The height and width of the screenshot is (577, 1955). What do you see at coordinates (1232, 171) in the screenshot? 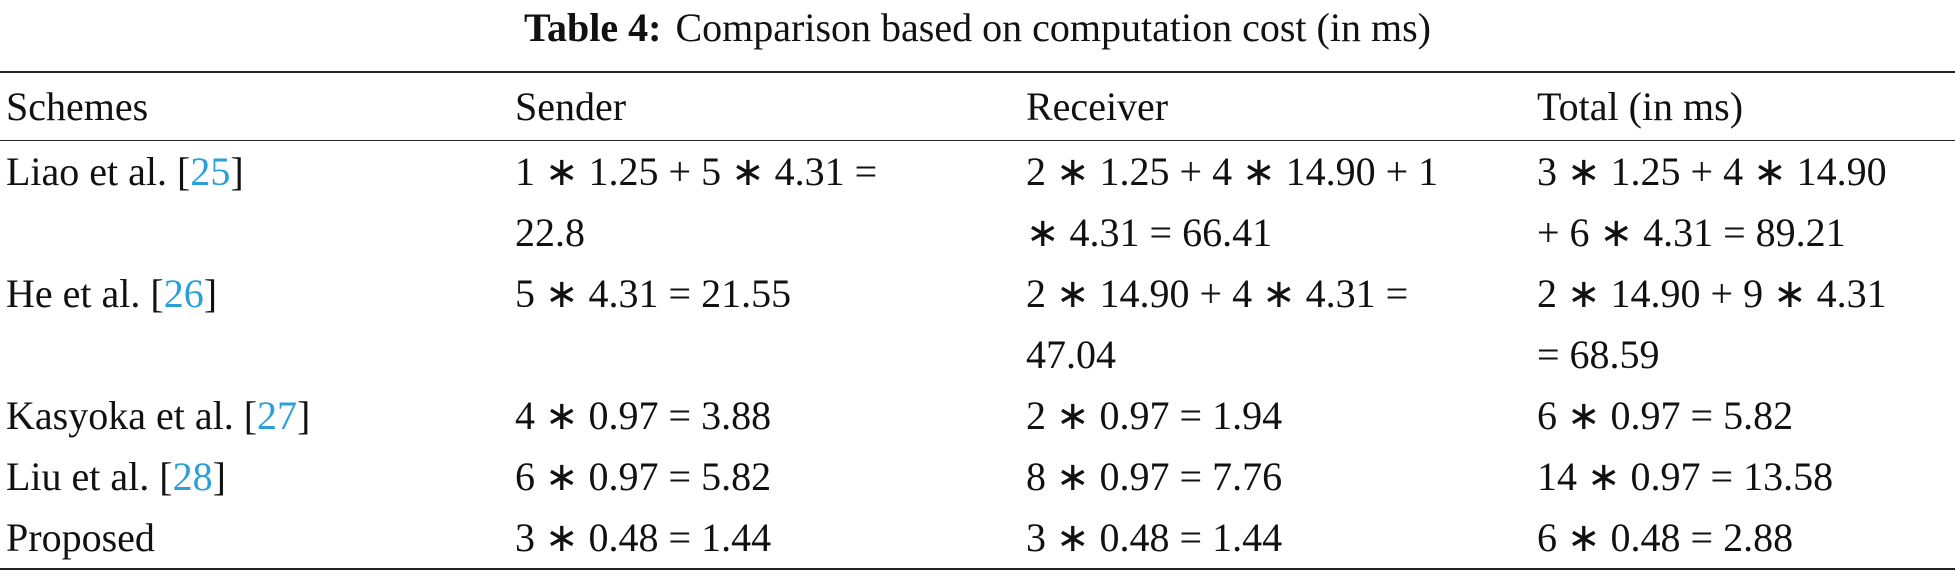
I see `cell-line: 2 ∗ 1.25 + 4 ∗ 14.90 + 1` at bounding box center [1232, 171].